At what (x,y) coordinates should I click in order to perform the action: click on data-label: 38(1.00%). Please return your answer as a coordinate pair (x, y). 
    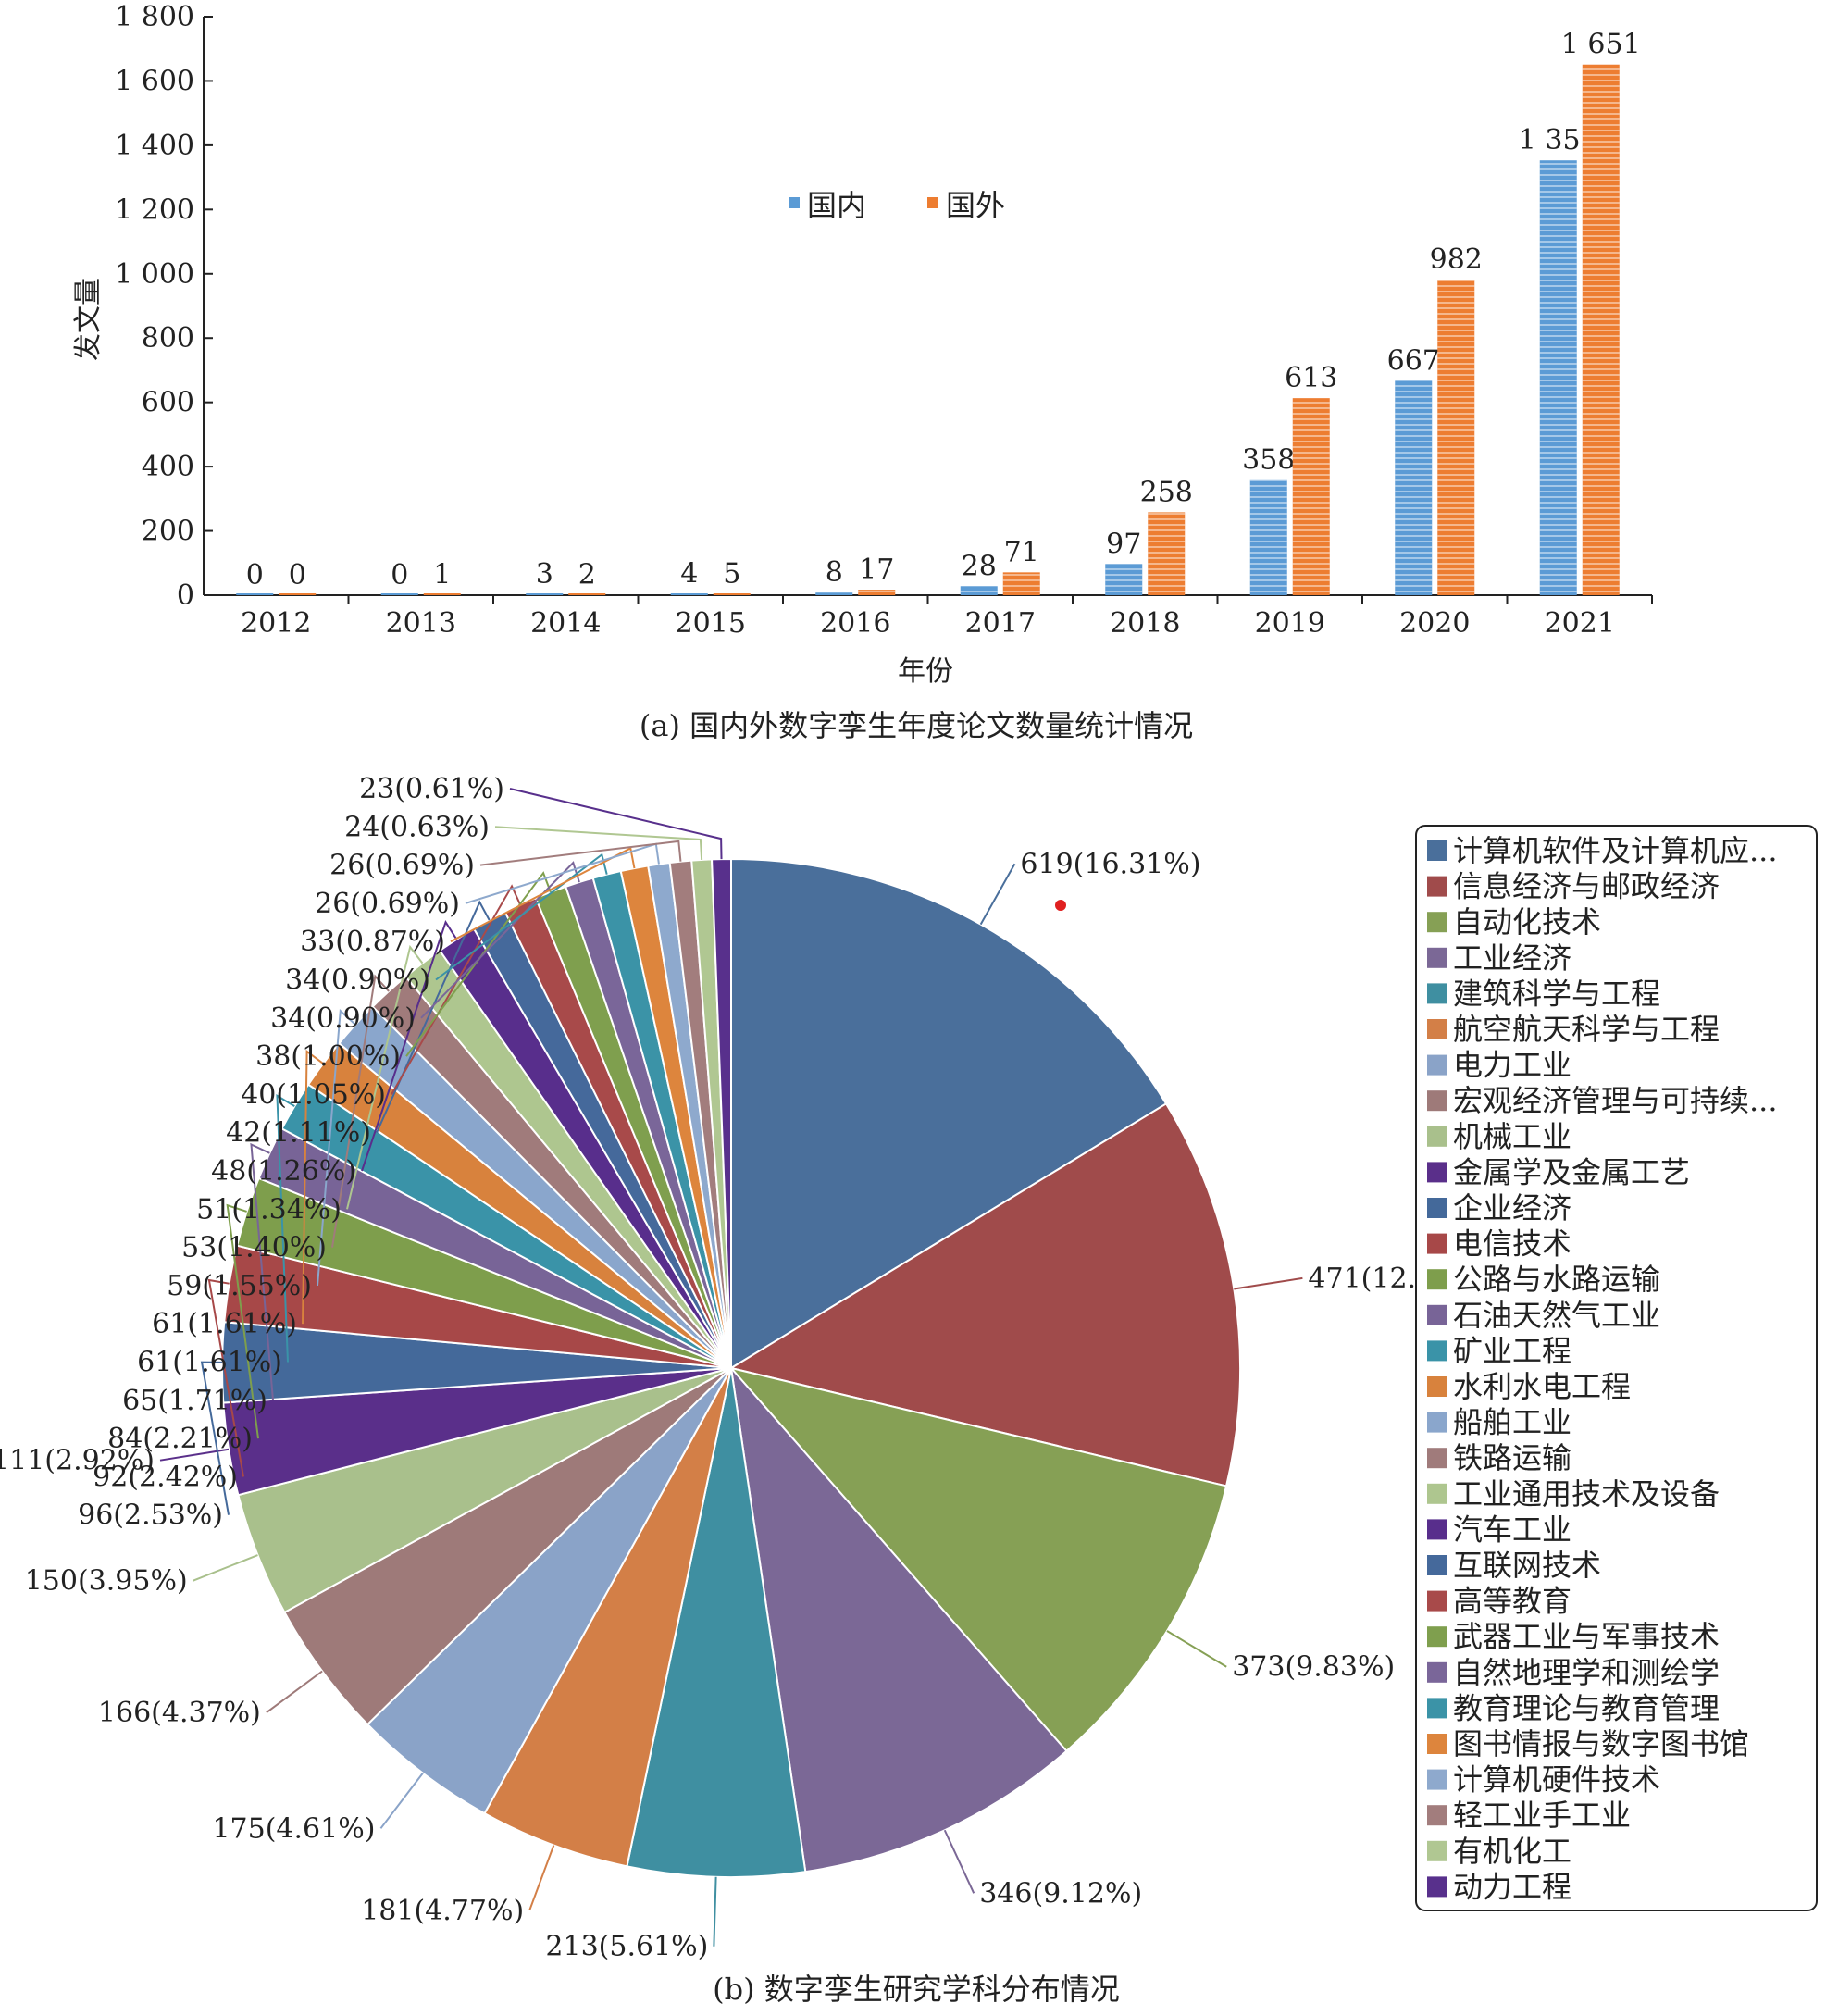
    Looking at the image, I should click on (328, 1056).